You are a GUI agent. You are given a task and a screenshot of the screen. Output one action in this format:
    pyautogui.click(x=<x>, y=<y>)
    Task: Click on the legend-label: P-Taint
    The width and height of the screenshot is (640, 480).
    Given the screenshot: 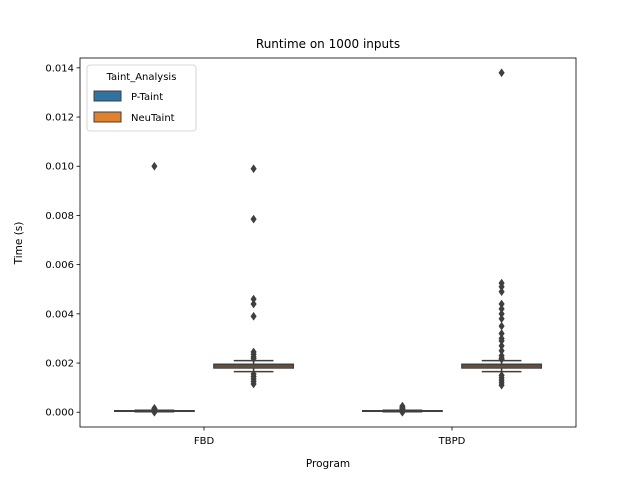 What is the action you would take?
    pyautogui.click(x=147, y=97)
    